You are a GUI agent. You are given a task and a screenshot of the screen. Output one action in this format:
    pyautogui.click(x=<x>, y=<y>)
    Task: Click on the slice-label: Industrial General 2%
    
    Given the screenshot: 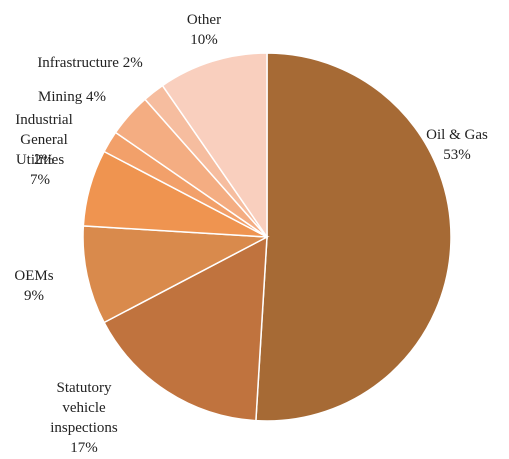 What is the action you would take?
    pyautogui.click(x=44, y=140)
    